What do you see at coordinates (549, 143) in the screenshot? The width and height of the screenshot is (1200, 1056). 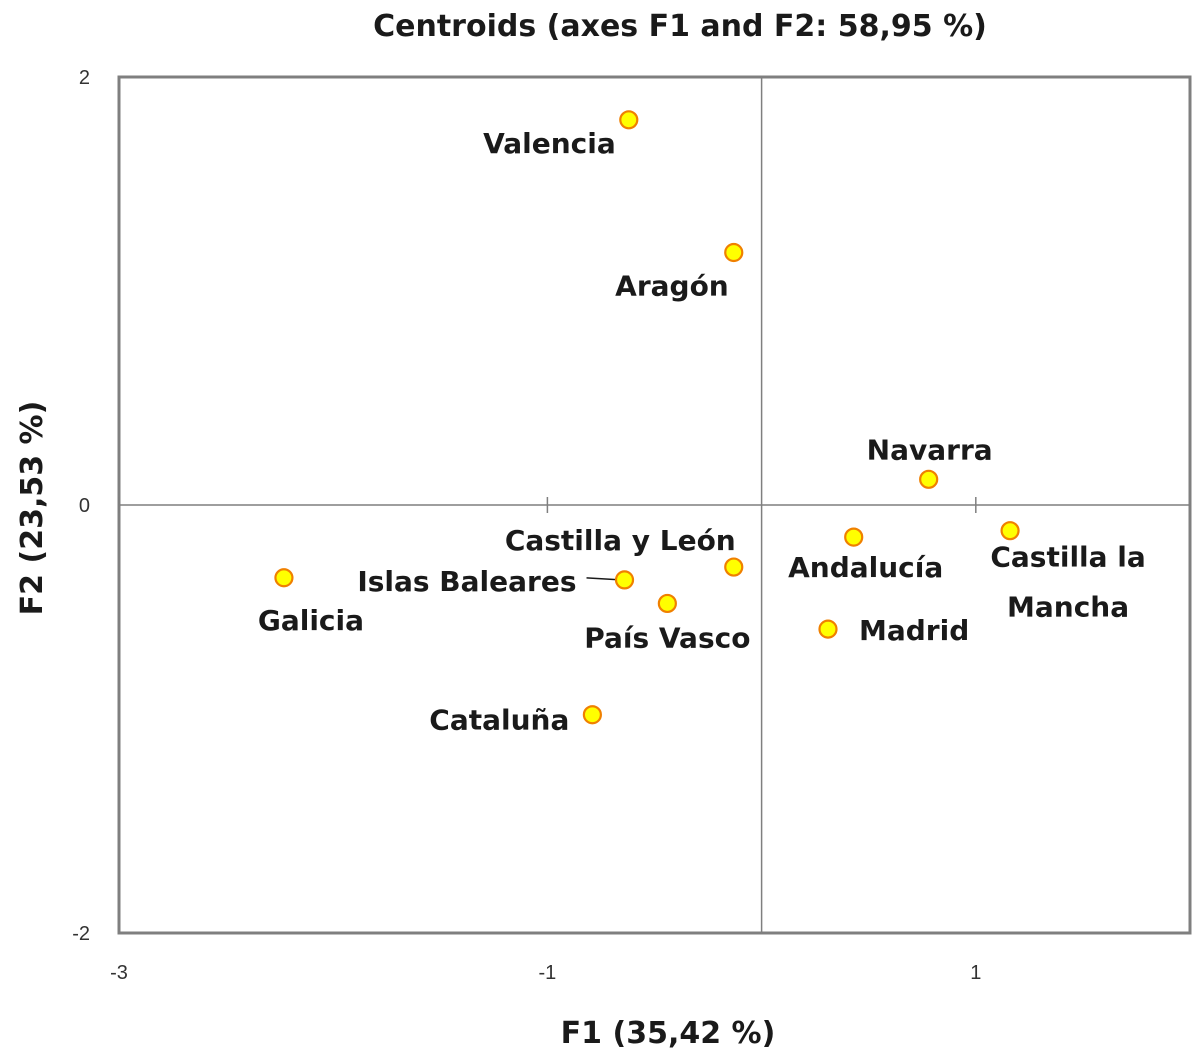 I see `point-label: Valencia` at bounding box center [549, 143].